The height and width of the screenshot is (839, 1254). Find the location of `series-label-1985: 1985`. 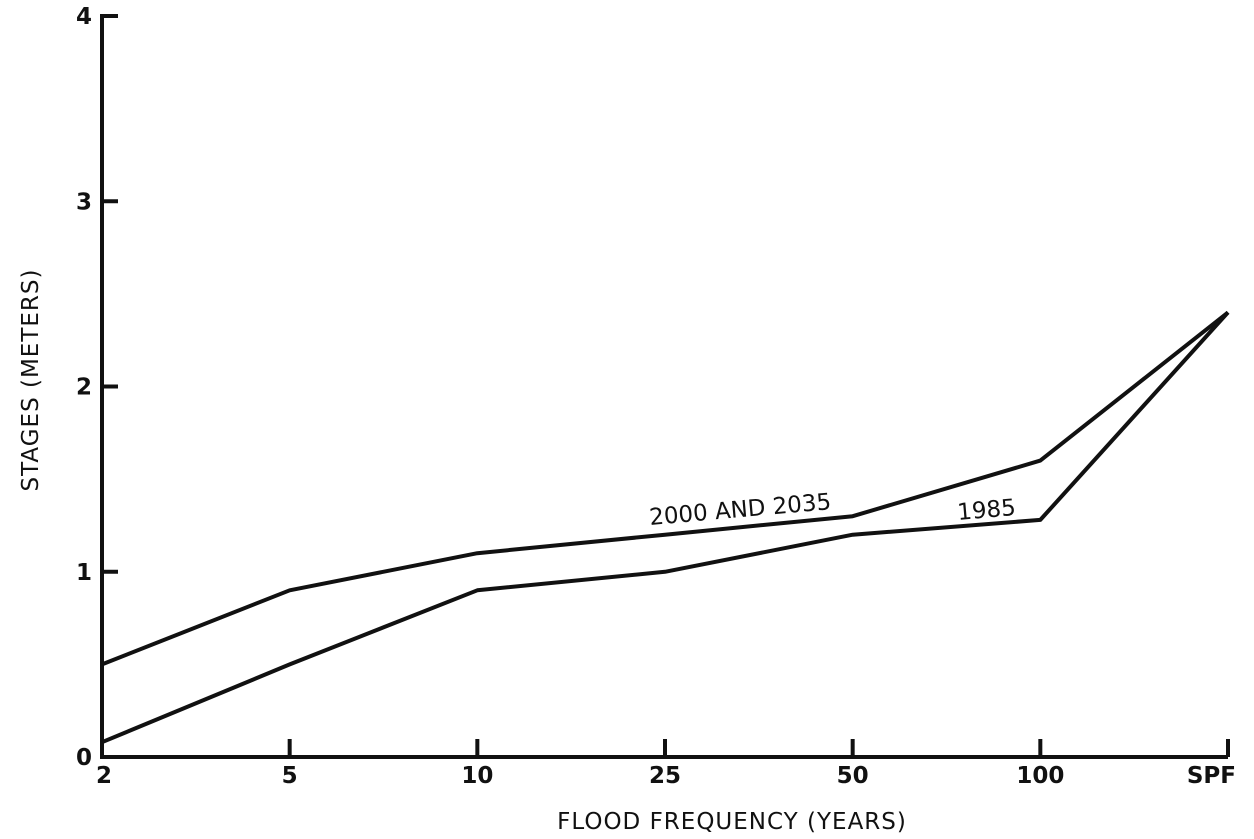

series-label-1985: 1985 is located at coordinates (986, 510).